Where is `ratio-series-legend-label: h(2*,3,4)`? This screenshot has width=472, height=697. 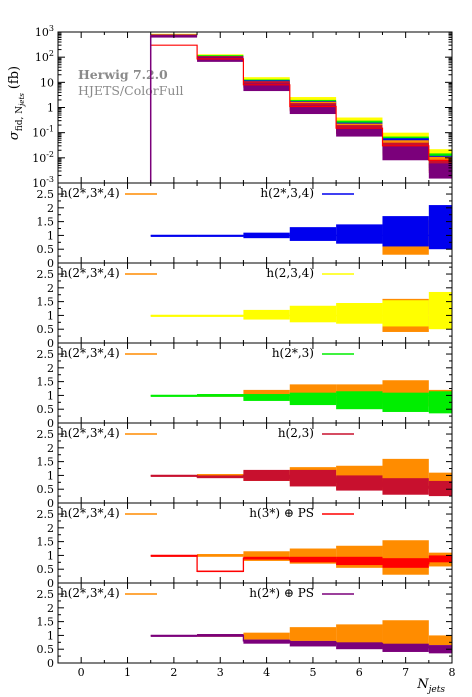
ratio-series-legend-label: h(2*,3,4) is located at coordinates (287, 193).